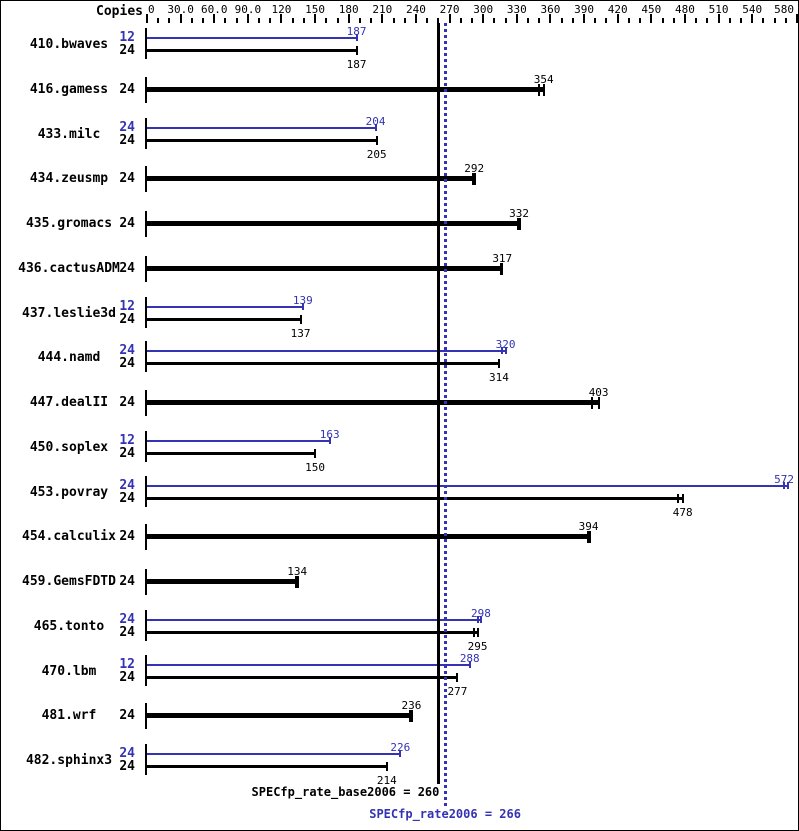 This screenshot has height=831, width=799. Describe the element at coordinates (481, 613) in the screenshot. I see `bar-value-label: 298` at that location.